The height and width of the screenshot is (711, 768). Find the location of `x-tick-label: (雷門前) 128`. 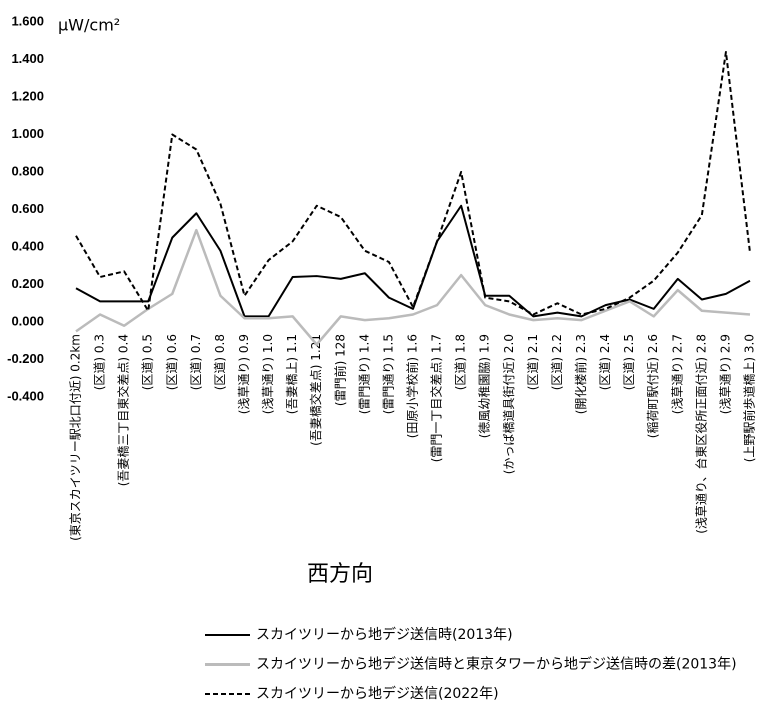

x-tick-label: (雷門前) 128 is located at coordinates (339, 370).